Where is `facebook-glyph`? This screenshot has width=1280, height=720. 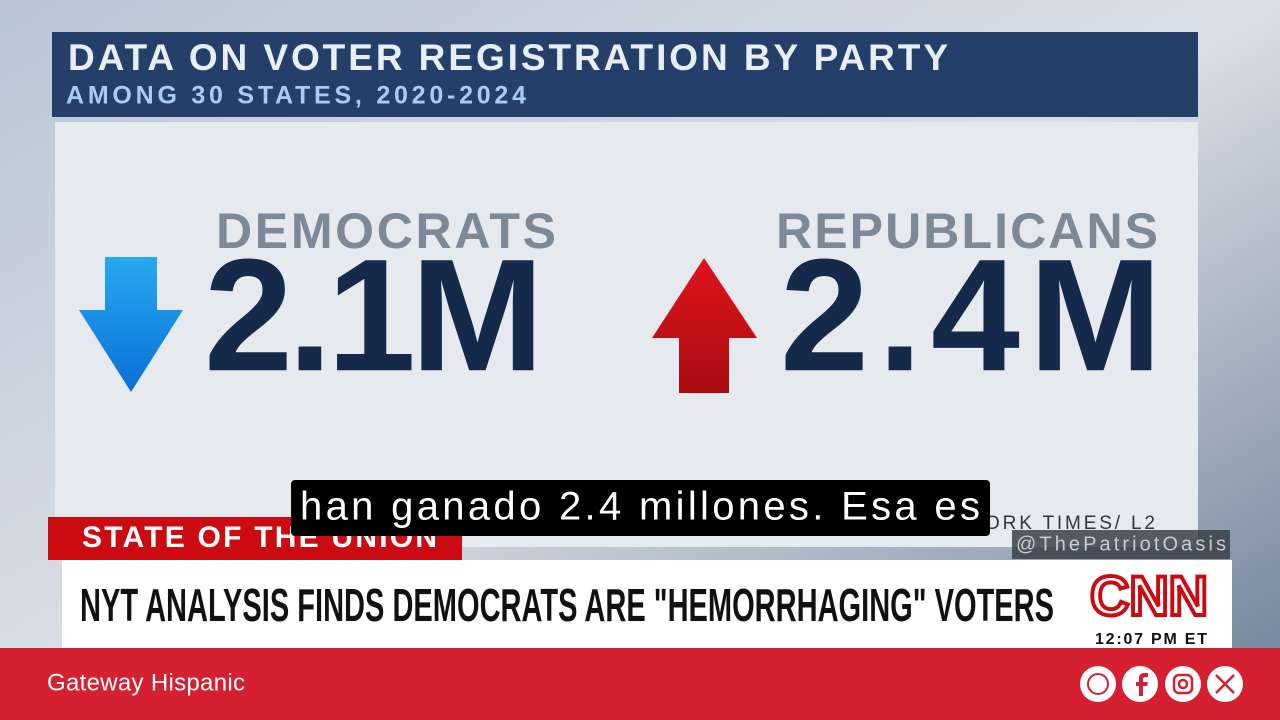
facebook-glyph is located at coordinates (1142, 684).